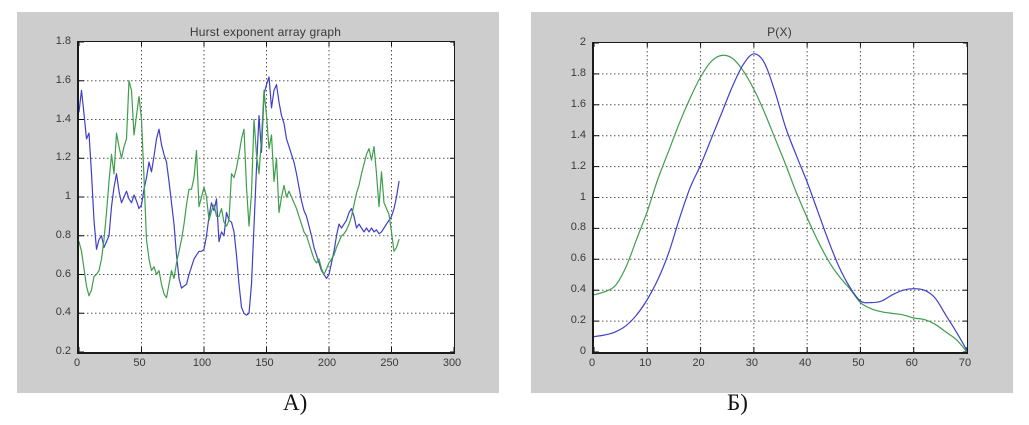 This screenshot has height=425, width=1029. What do you see at coordinates (264, 363) in the screenshot?
I see `x-tick-label: 150` at bounding box center [264, 363].